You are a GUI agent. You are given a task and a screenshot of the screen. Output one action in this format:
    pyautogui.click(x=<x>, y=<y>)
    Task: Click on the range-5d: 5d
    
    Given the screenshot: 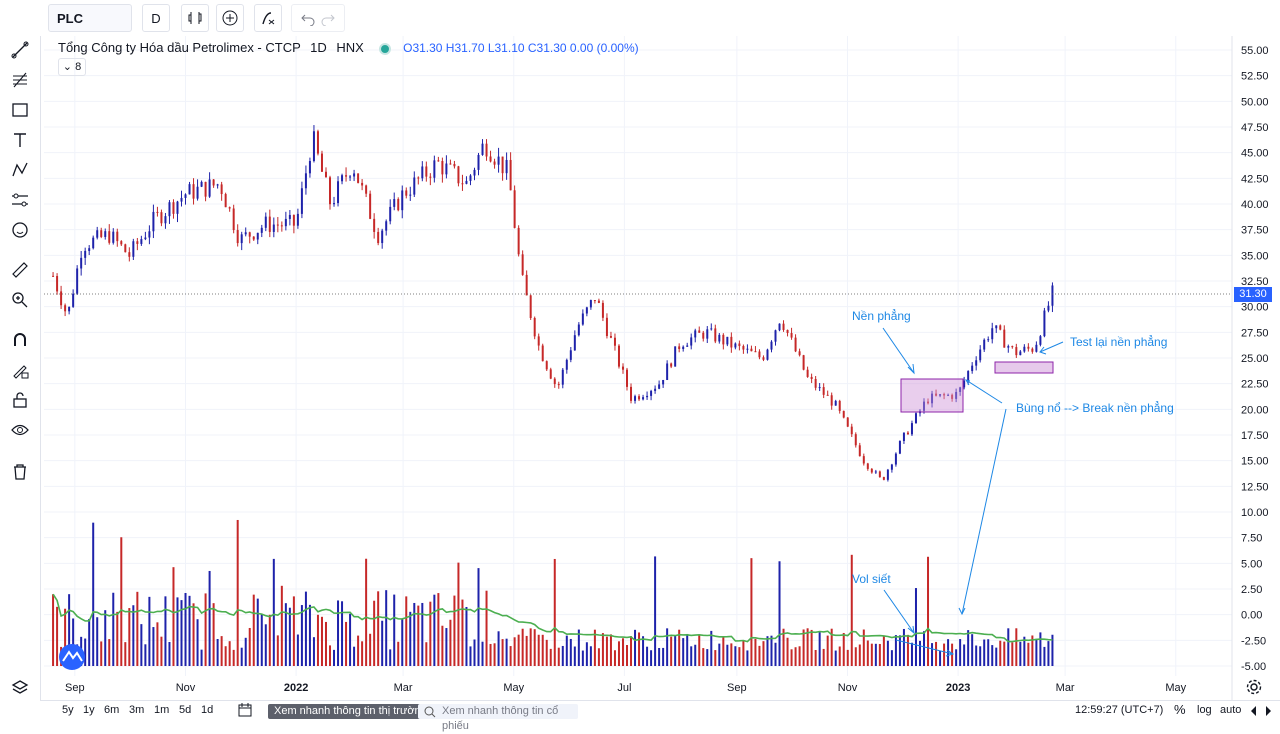 What is the action you would take?
    pyautogui.click(x=185, y=710)
    